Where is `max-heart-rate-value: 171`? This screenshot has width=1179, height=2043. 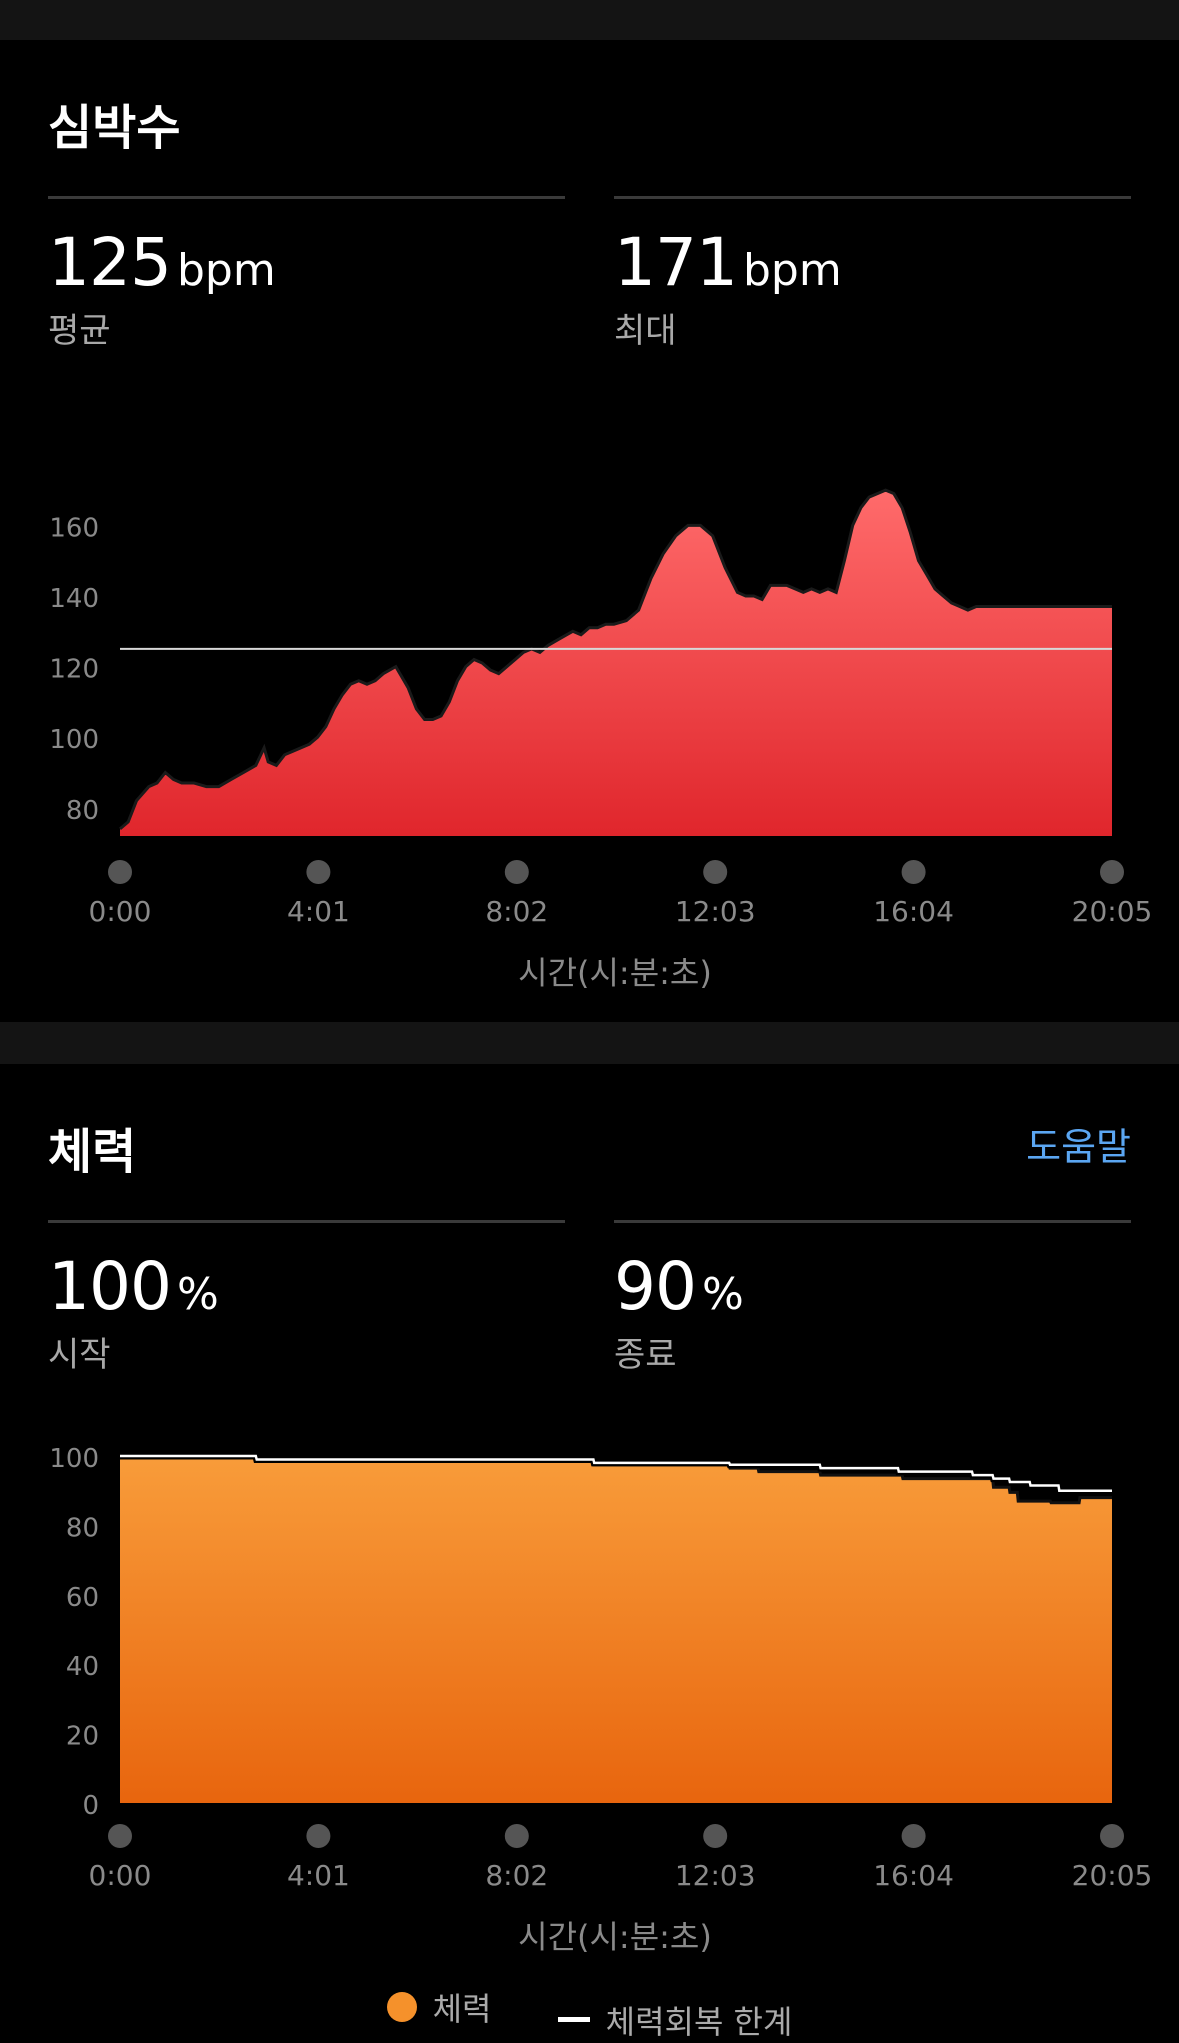 max-heart-rate-value: 171 is located at coordinates (676, 262).